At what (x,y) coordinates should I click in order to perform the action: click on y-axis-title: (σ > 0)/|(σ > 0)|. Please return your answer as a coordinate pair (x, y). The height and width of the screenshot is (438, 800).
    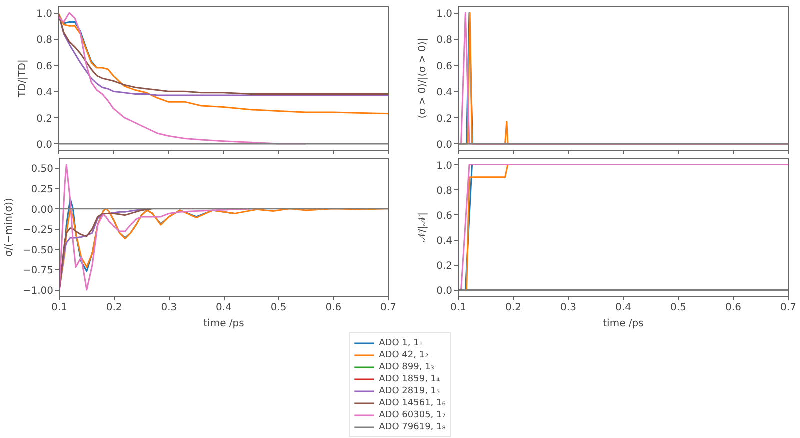
    Looking at the image, I should click on (423, 78).